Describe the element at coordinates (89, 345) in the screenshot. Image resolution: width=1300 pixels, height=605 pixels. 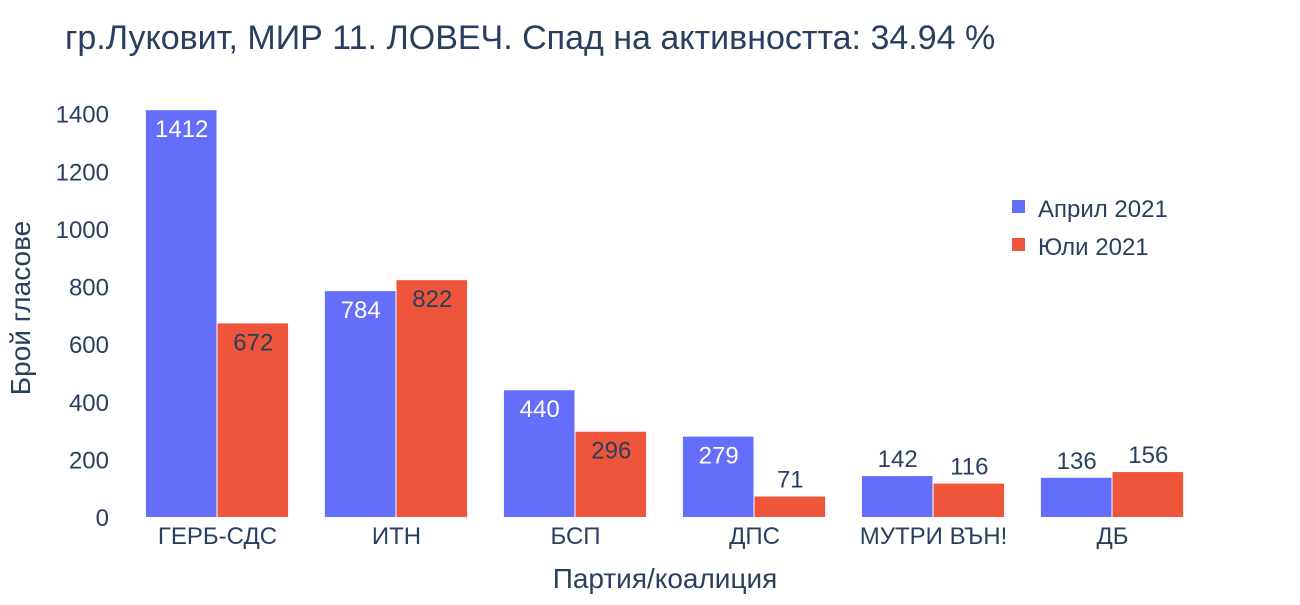
I see `y-tick-label: 600` at that location.